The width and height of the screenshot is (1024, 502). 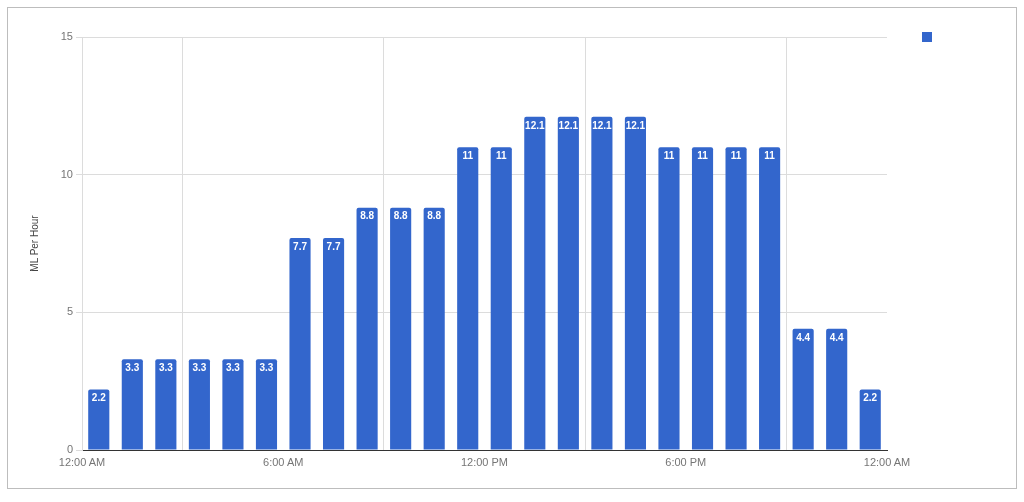 What do you see at coordinates (484, 461) in the screenshot?
I see `x-tick-label: 12:00 PM` at bounding box center [484, 461].